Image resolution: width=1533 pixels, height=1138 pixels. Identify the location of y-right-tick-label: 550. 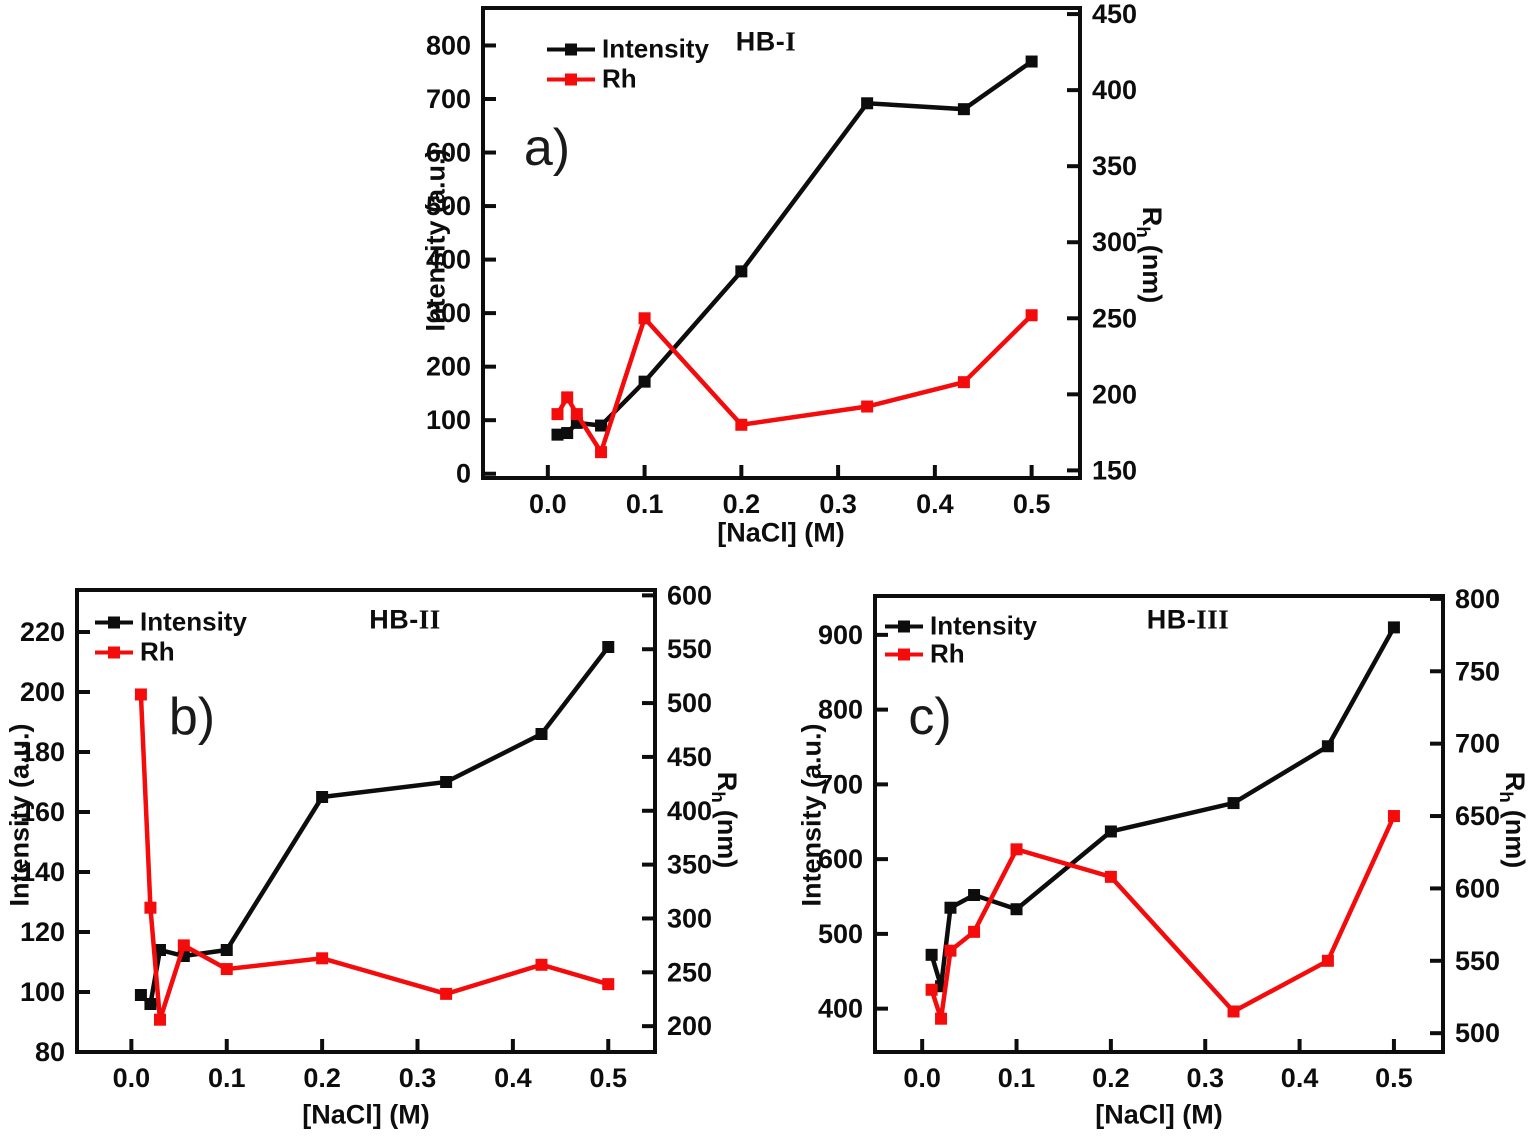
(689, 649).